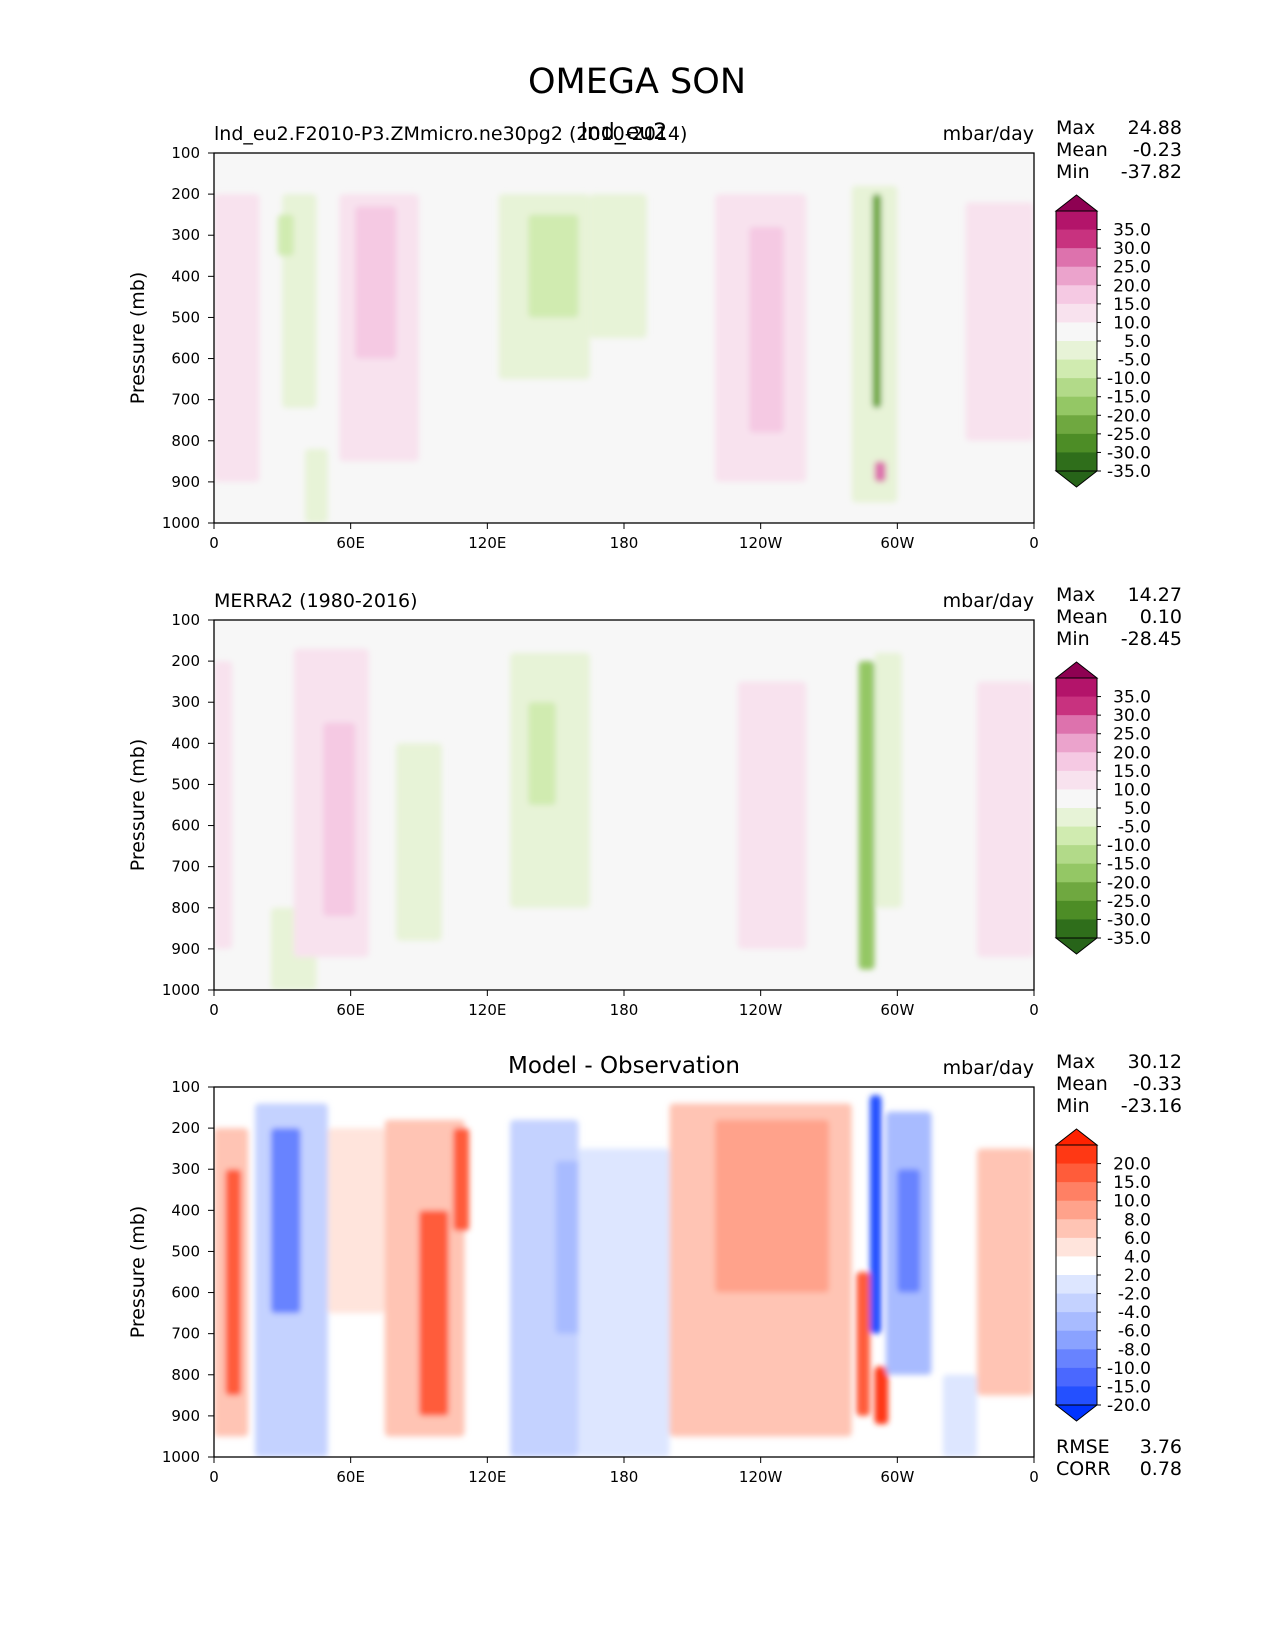  What do you see at coordinates (185, 908) in the screenshot?
I see `y-tick-label: 800` at bounding box center [185, 908].